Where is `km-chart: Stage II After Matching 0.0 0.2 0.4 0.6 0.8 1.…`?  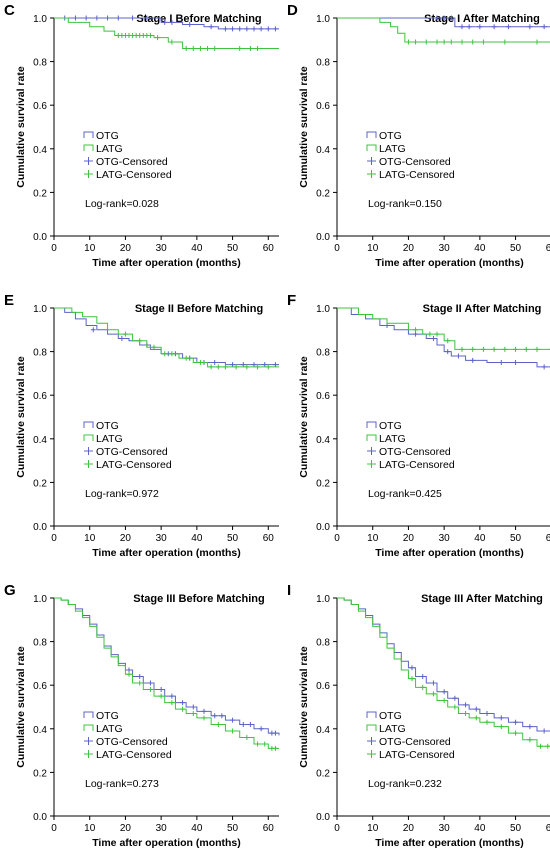
km-chart: Stage II After Matching 0.0 0.2 0.4 0.6 0.8 1.… is located at coordinates (424, 431).